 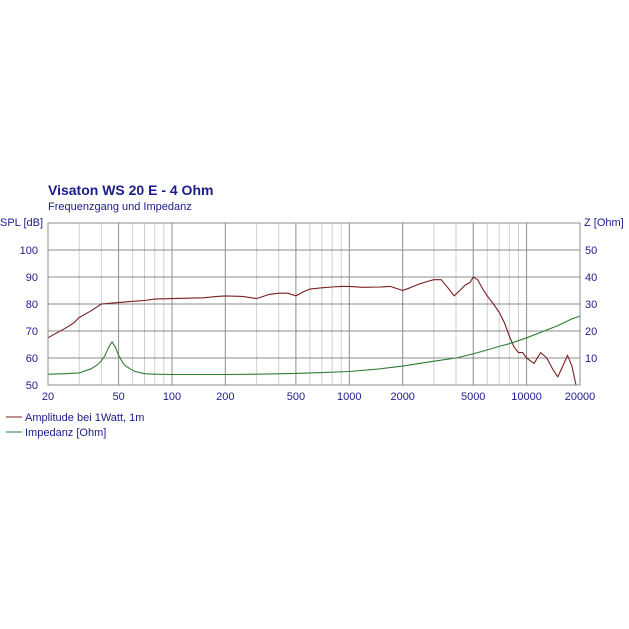 What do you see at coordinates (402, 397) in the screenshot?
I see `x-tick-label: 2000` at bounding box center [402, 397].